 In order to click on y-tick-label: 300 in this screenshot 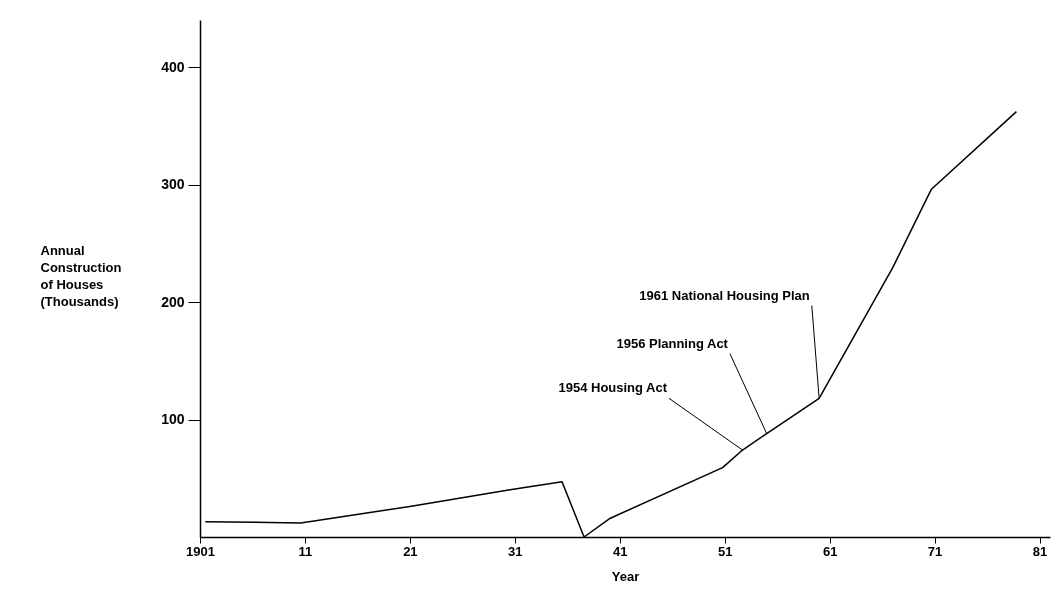, I will do `click(173, 184)`.